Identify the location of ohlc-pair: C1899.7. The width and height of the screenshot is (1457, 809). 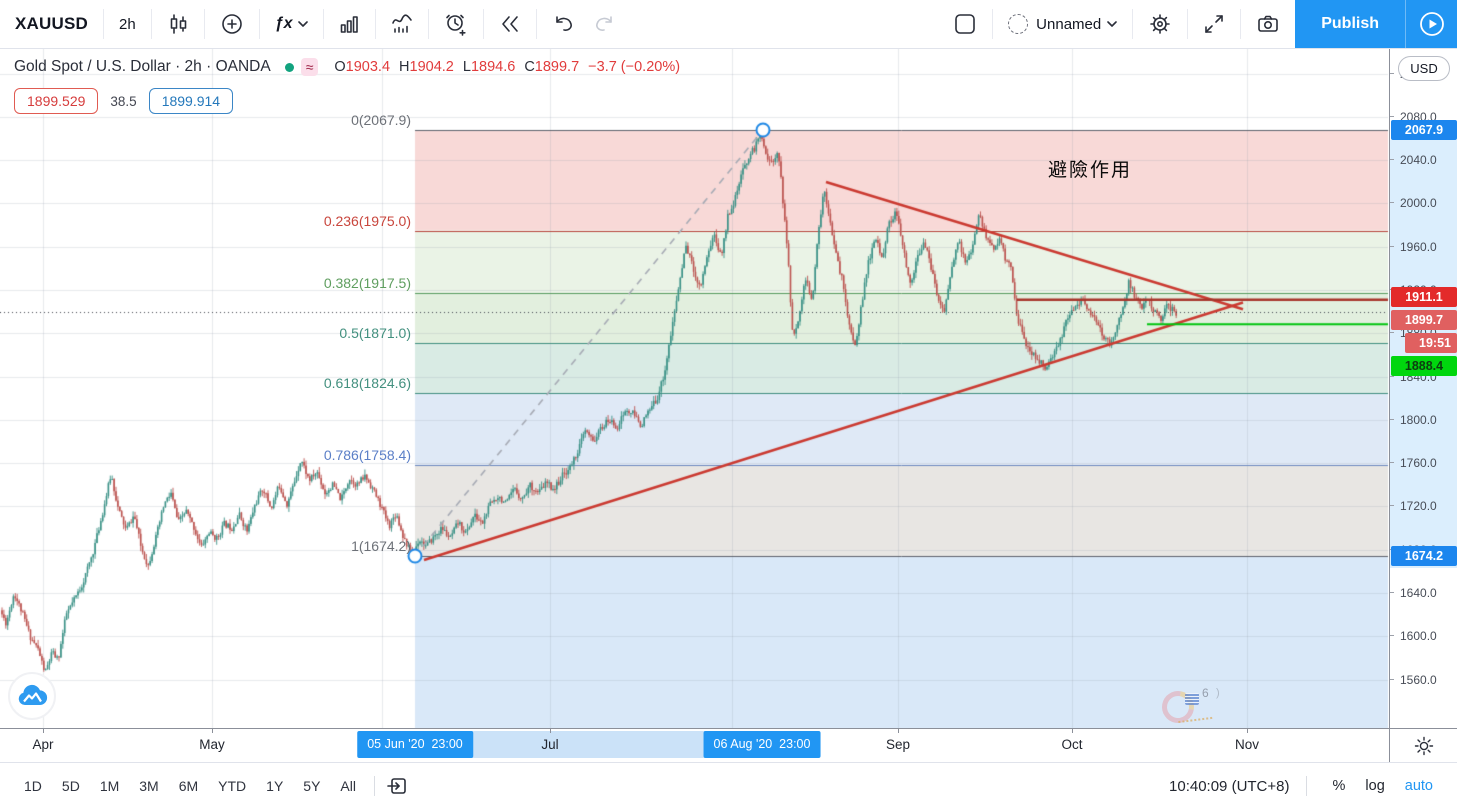
(552, 67).